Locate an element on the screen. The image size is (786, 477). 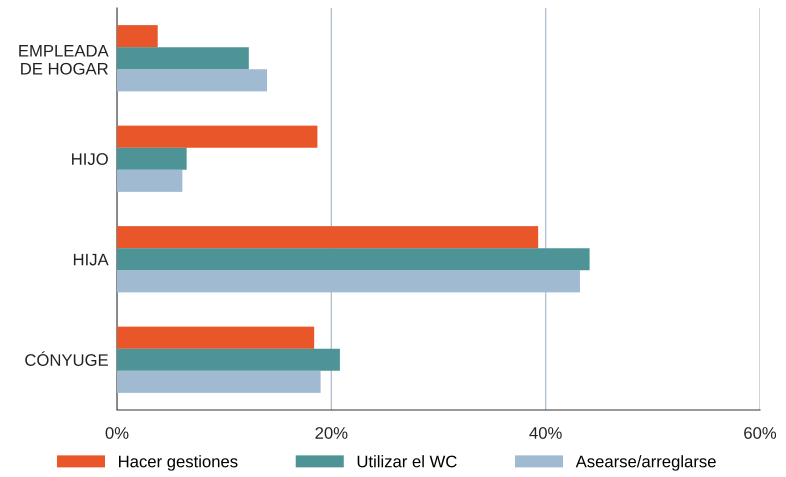
x-tick-label: 20% is located at coordinates (331, 433).